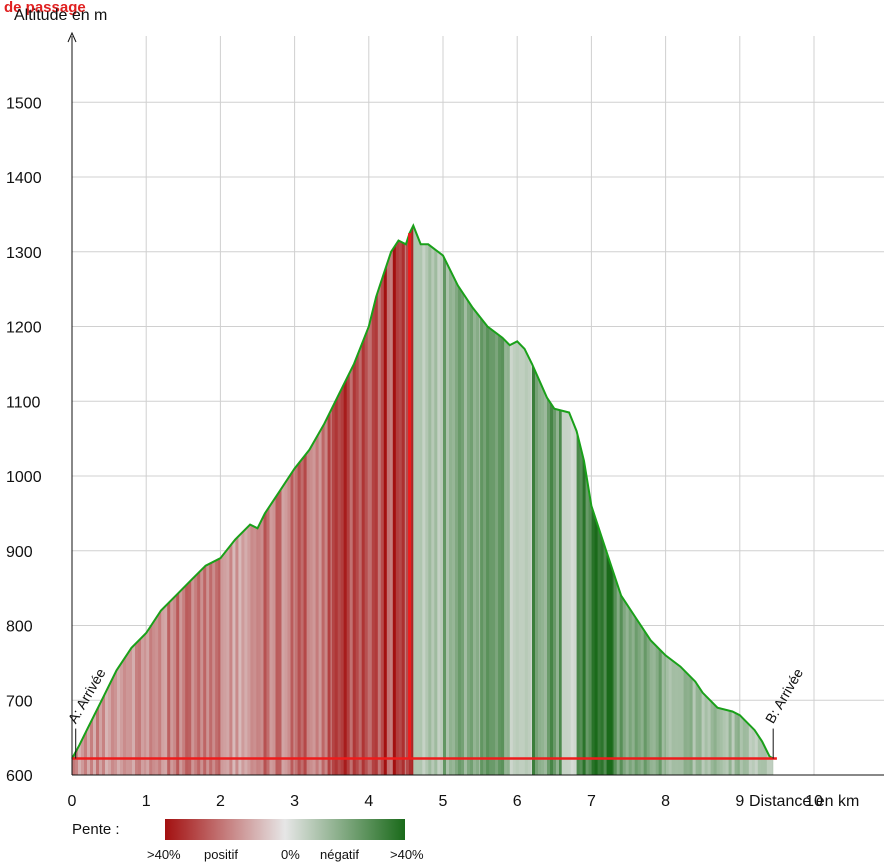 This screenshot has height=866, width=884. What do you see at coordinates (24, 178) in the screenshot?
I see `y-tick-label: 1400` at bounding box center [24, 178].